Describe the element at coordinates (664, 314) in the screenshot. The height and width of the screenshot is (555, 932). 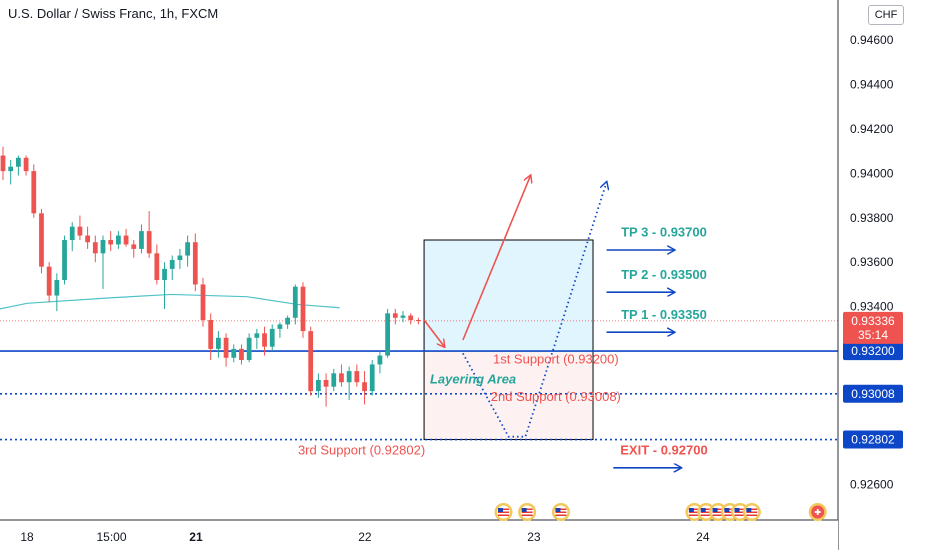
I see `target-label-3: TP 1 - 0.93350` at that location.